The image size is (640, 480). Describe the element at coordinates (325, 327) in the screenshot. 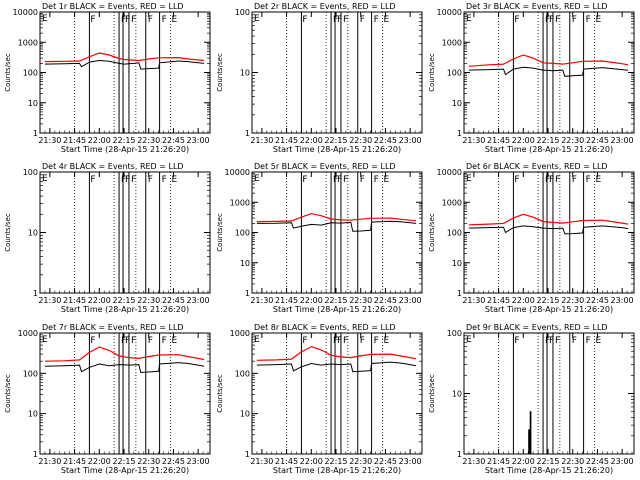

I see `panel-title: Det 8r BLACK = Events, RED = LLD` at that location.